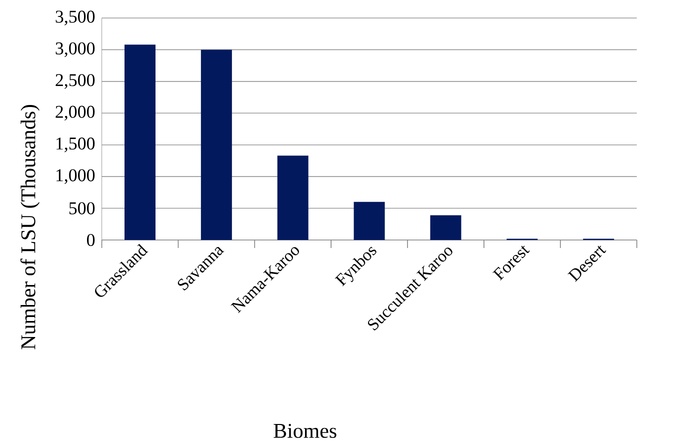 This screenshot has height=441, width=675. What do you see at coordinates (75, 113) in the screenshot?
I see `y-tick-label: 2,000` at bounding box center [75, 113].